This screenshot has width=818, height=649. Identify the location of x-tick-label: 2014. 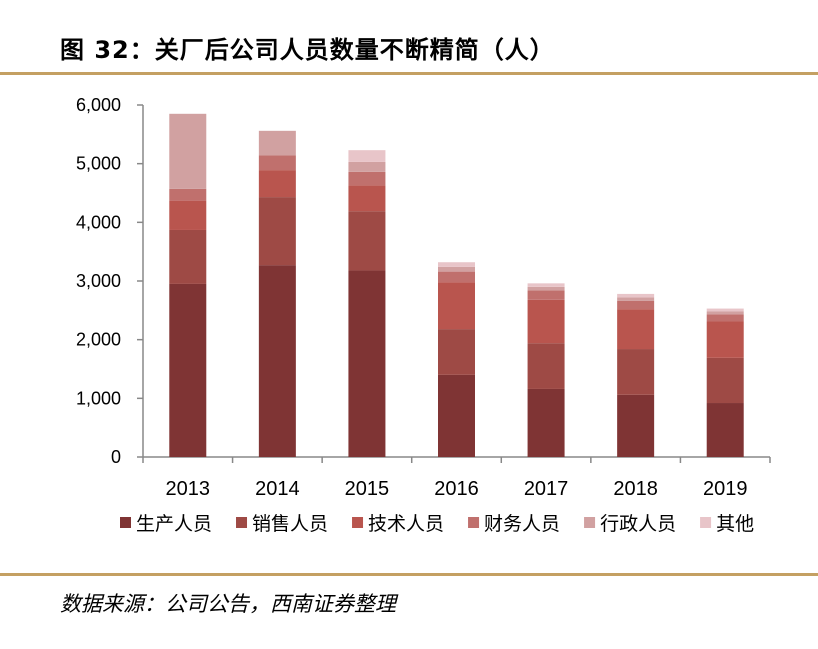
(277, 489).